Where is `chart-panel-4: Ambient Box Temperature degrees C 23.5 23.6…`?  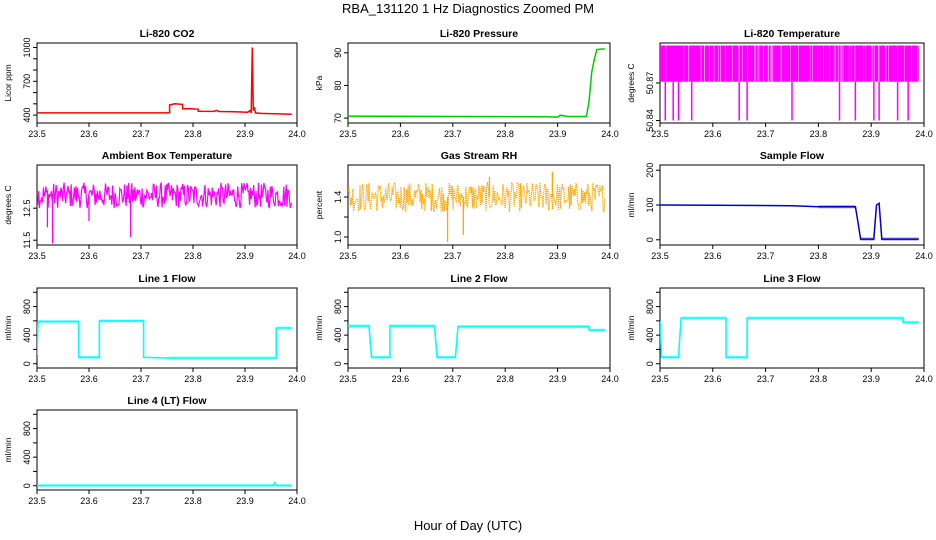 chart-panel-4: Ambient Box Temperature degrees C 23.5 23.6… is located at coordinates (154, 205).